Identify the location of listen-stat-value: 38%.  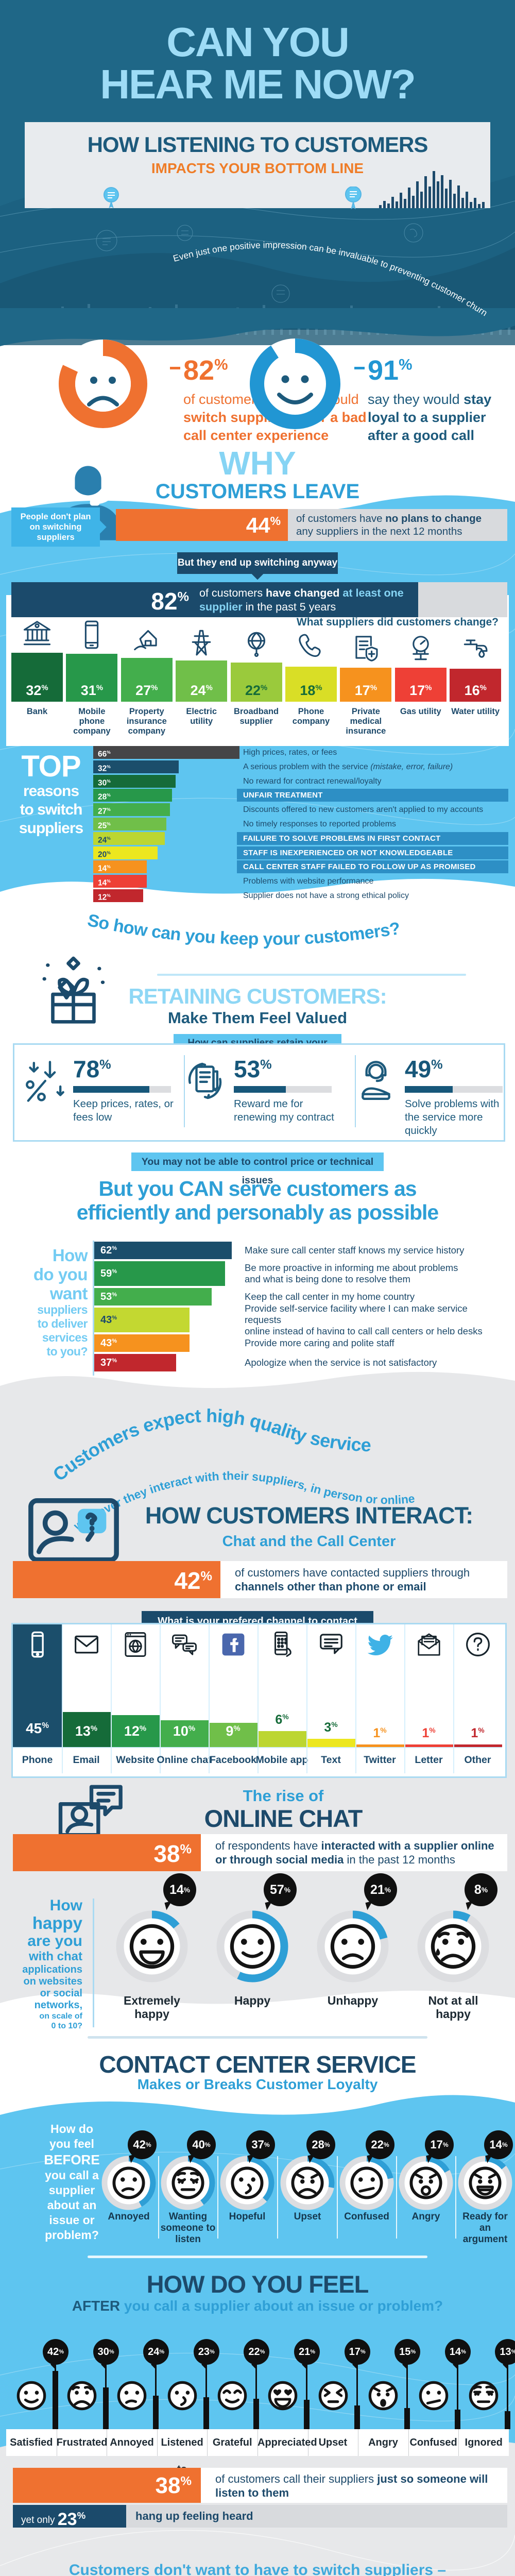
(174, 2486).